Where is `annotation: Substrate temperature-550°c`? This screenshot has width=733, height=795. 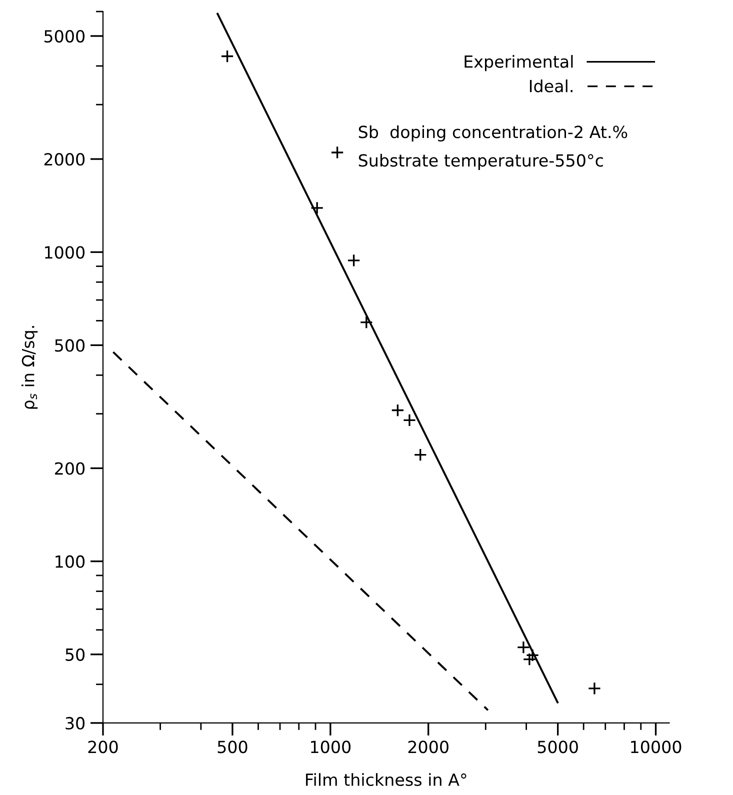
annotation: Substrate temperature-550°c is located at coordinates (480, 162).